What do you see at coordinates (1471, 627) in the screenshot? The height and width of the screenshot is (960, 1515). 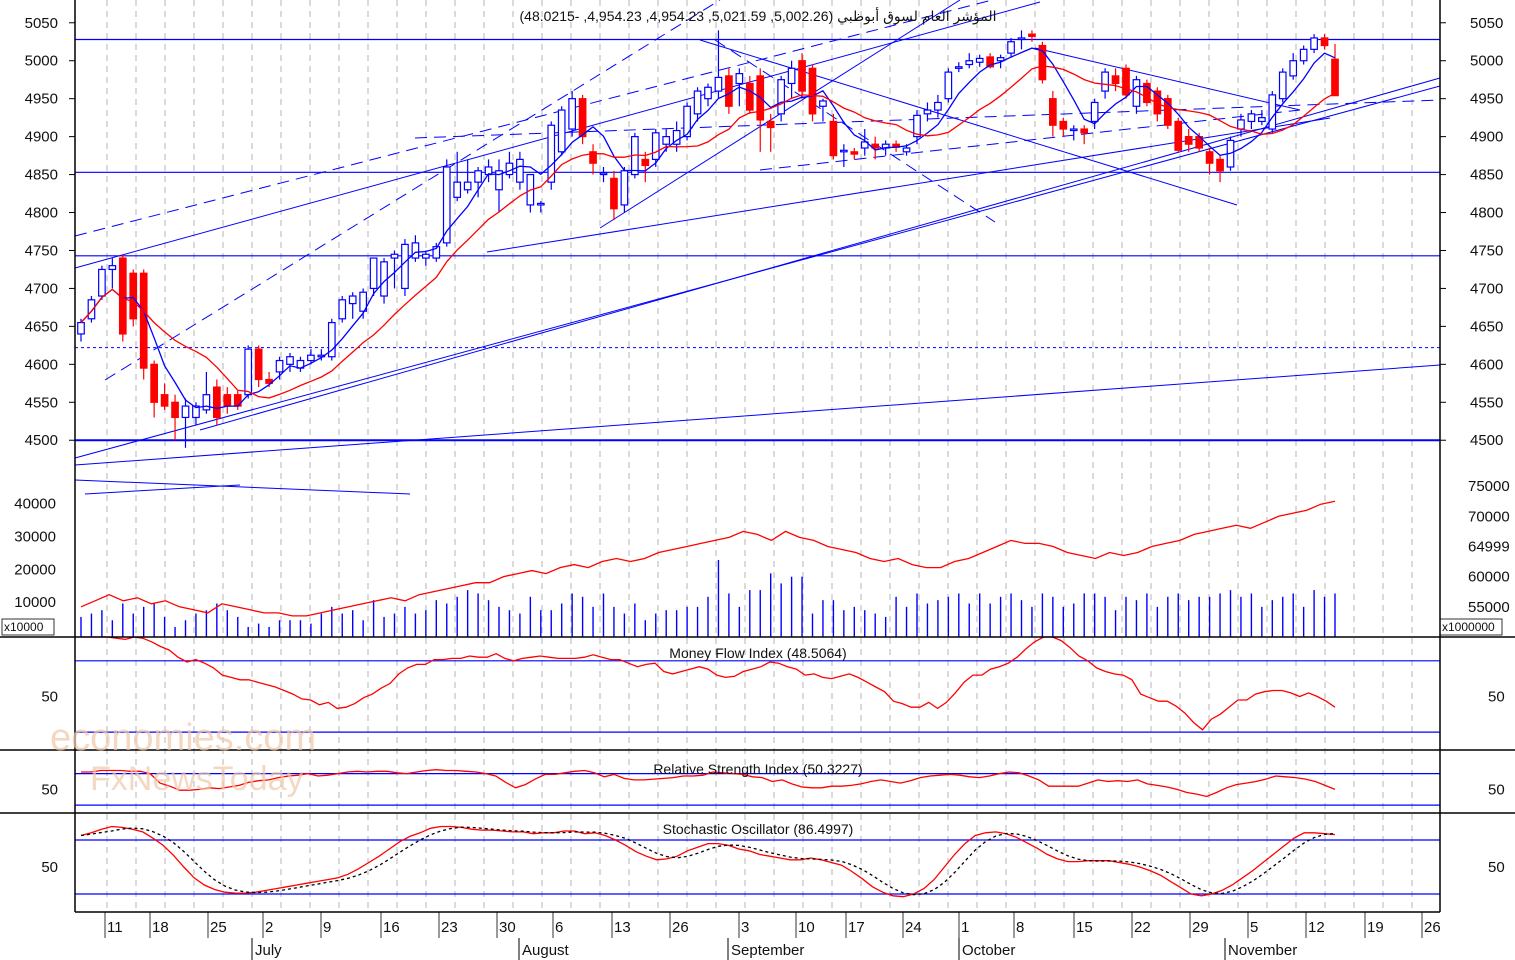 I see `scale-badge-box-right` at bounding box center [1471, 627].